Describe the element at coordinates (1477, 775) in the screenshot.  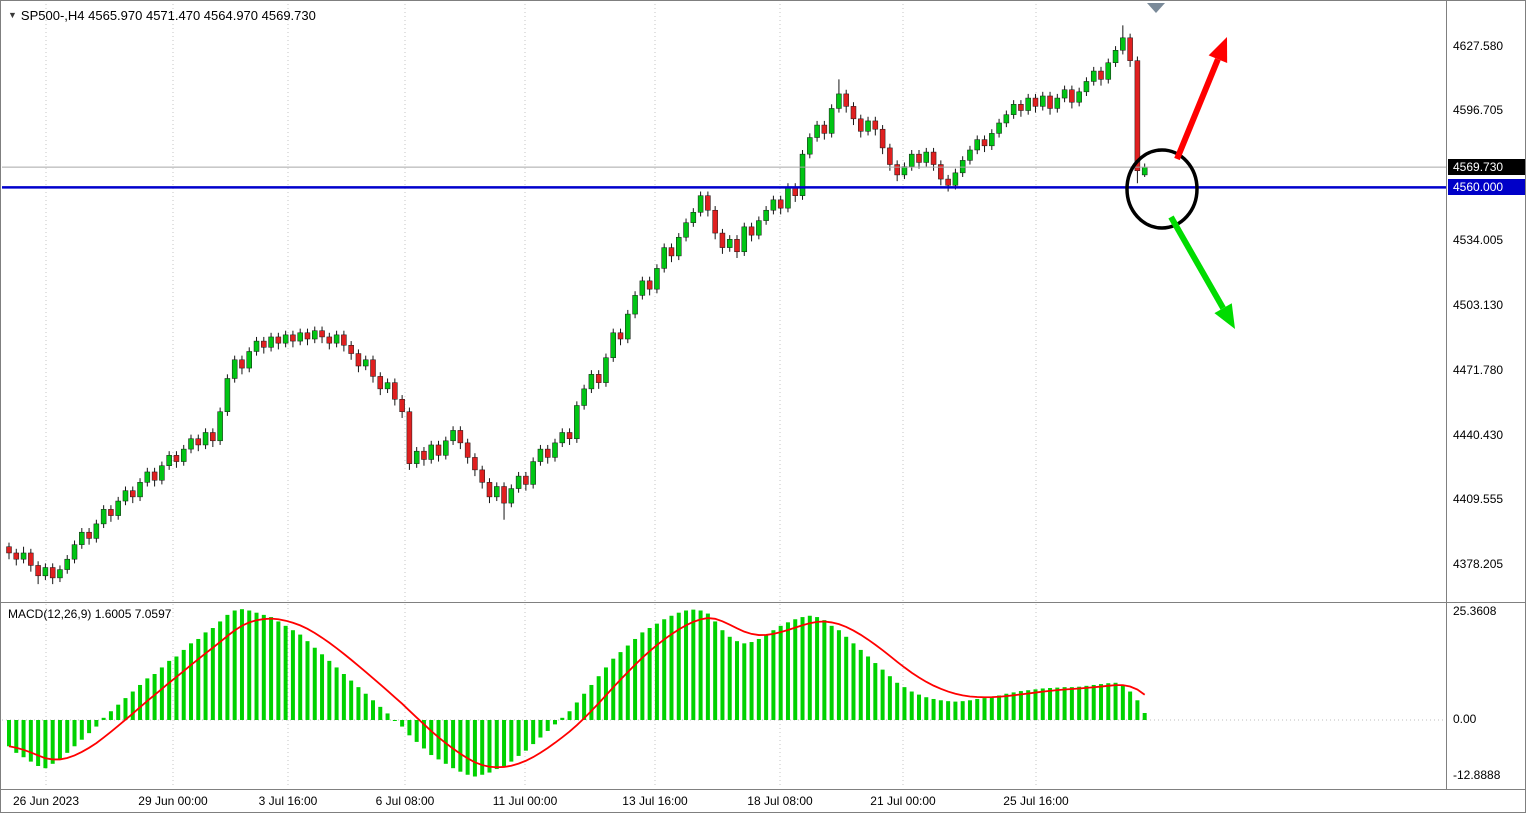
I see `macd-axis-label: -12.8888` at that location.